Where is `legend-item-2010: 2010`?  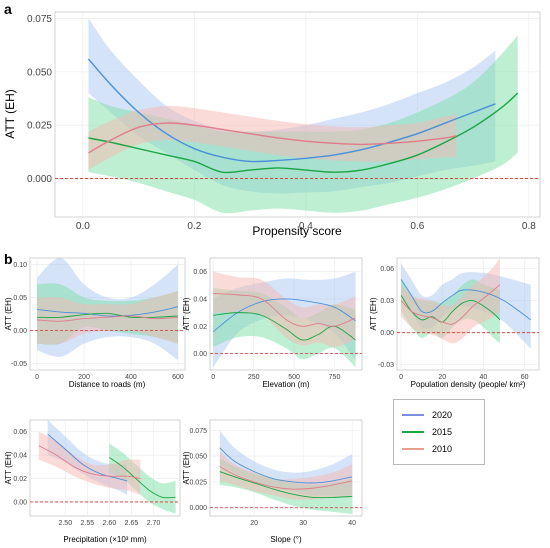
legend-item-2010: 2010 is located at coordinates (427, 449).